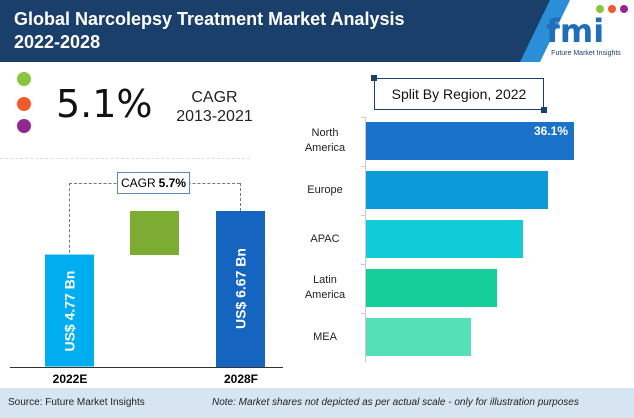  Describe the element at coordinates (76, 402) in the screenshot. I see `source-text: Source: Future Market Insights` at that location.